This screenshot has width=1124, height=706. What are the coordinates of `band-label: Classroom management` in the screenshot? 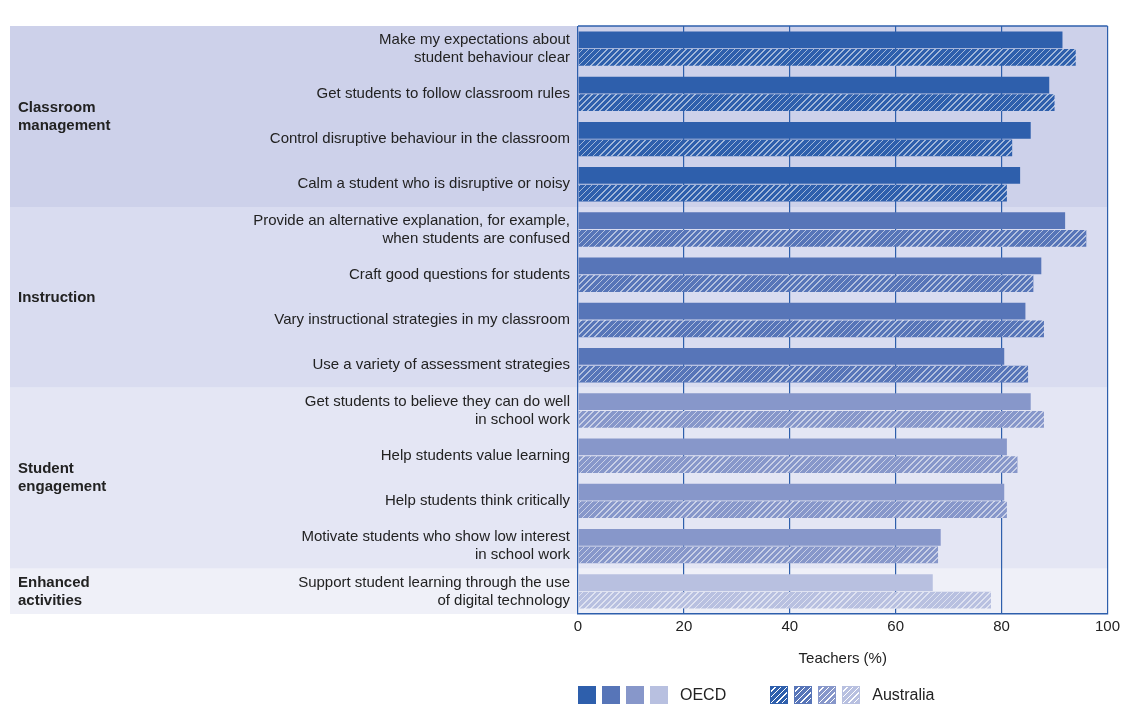 It's located at (64, 115).